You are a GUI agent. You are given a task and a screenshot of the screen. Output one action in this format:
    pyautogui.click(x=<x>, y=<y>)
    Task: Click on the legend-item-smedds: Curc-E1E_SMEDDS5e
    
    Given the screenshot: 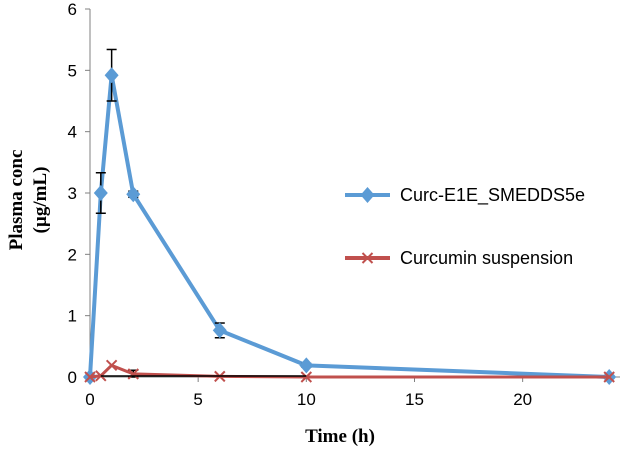 What is the action you would take?
    pyautogui.click(x=465, y=195)
    